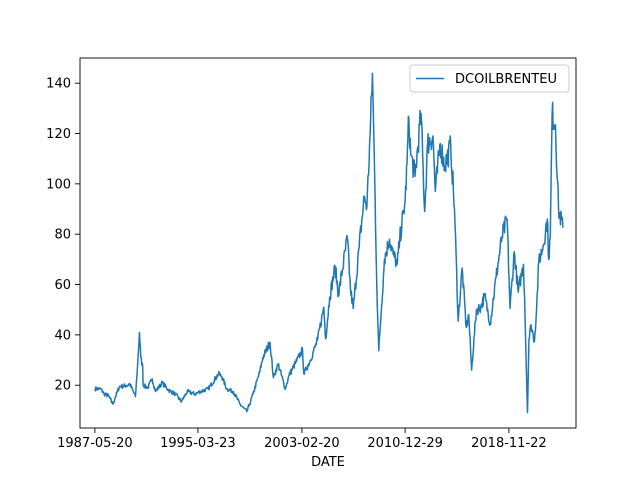 The height and width of the screenshot is (480, 640). I want to click on x-tick-label: 2003-02-20, so click(302, 443).